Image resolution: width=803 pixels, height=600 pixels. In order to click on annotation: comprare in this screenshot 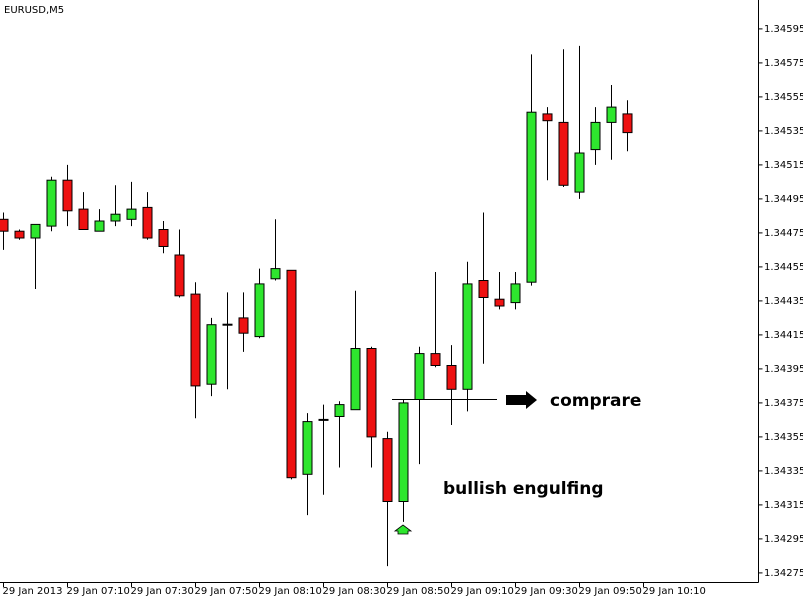, I will do `click(595, 401)`.